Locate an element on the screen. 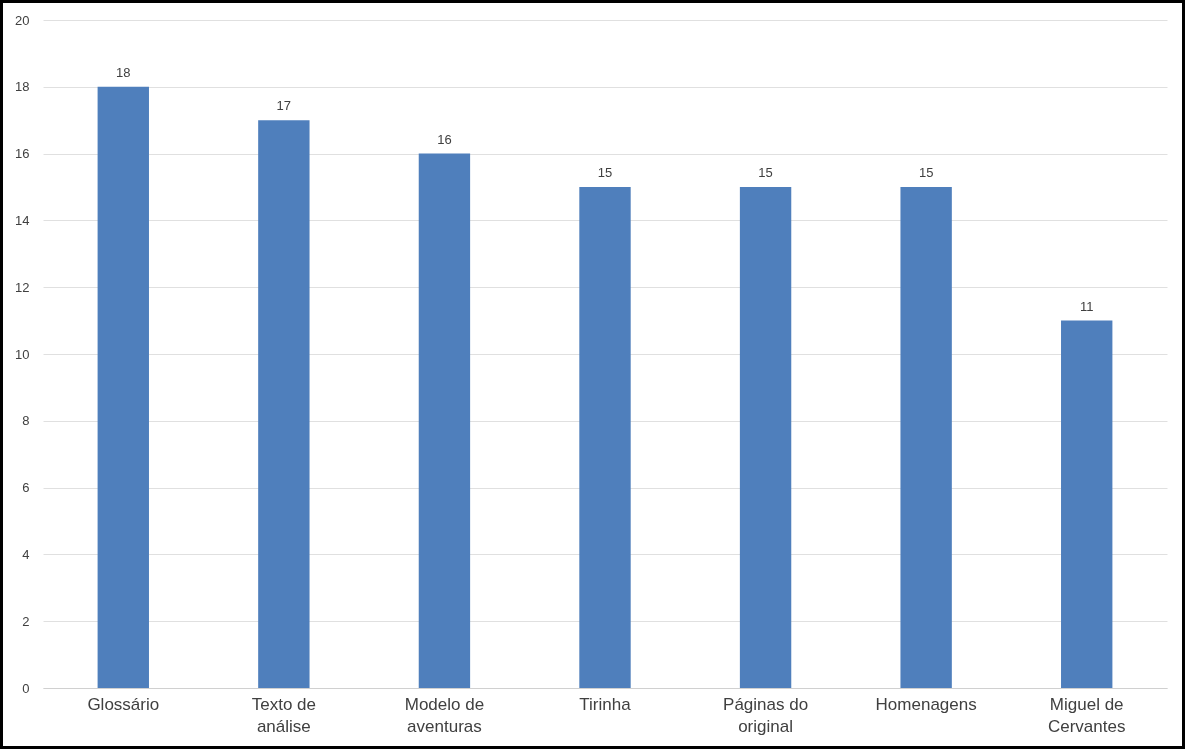  y-tick-label: 2 is located at coordinates (26, 621).